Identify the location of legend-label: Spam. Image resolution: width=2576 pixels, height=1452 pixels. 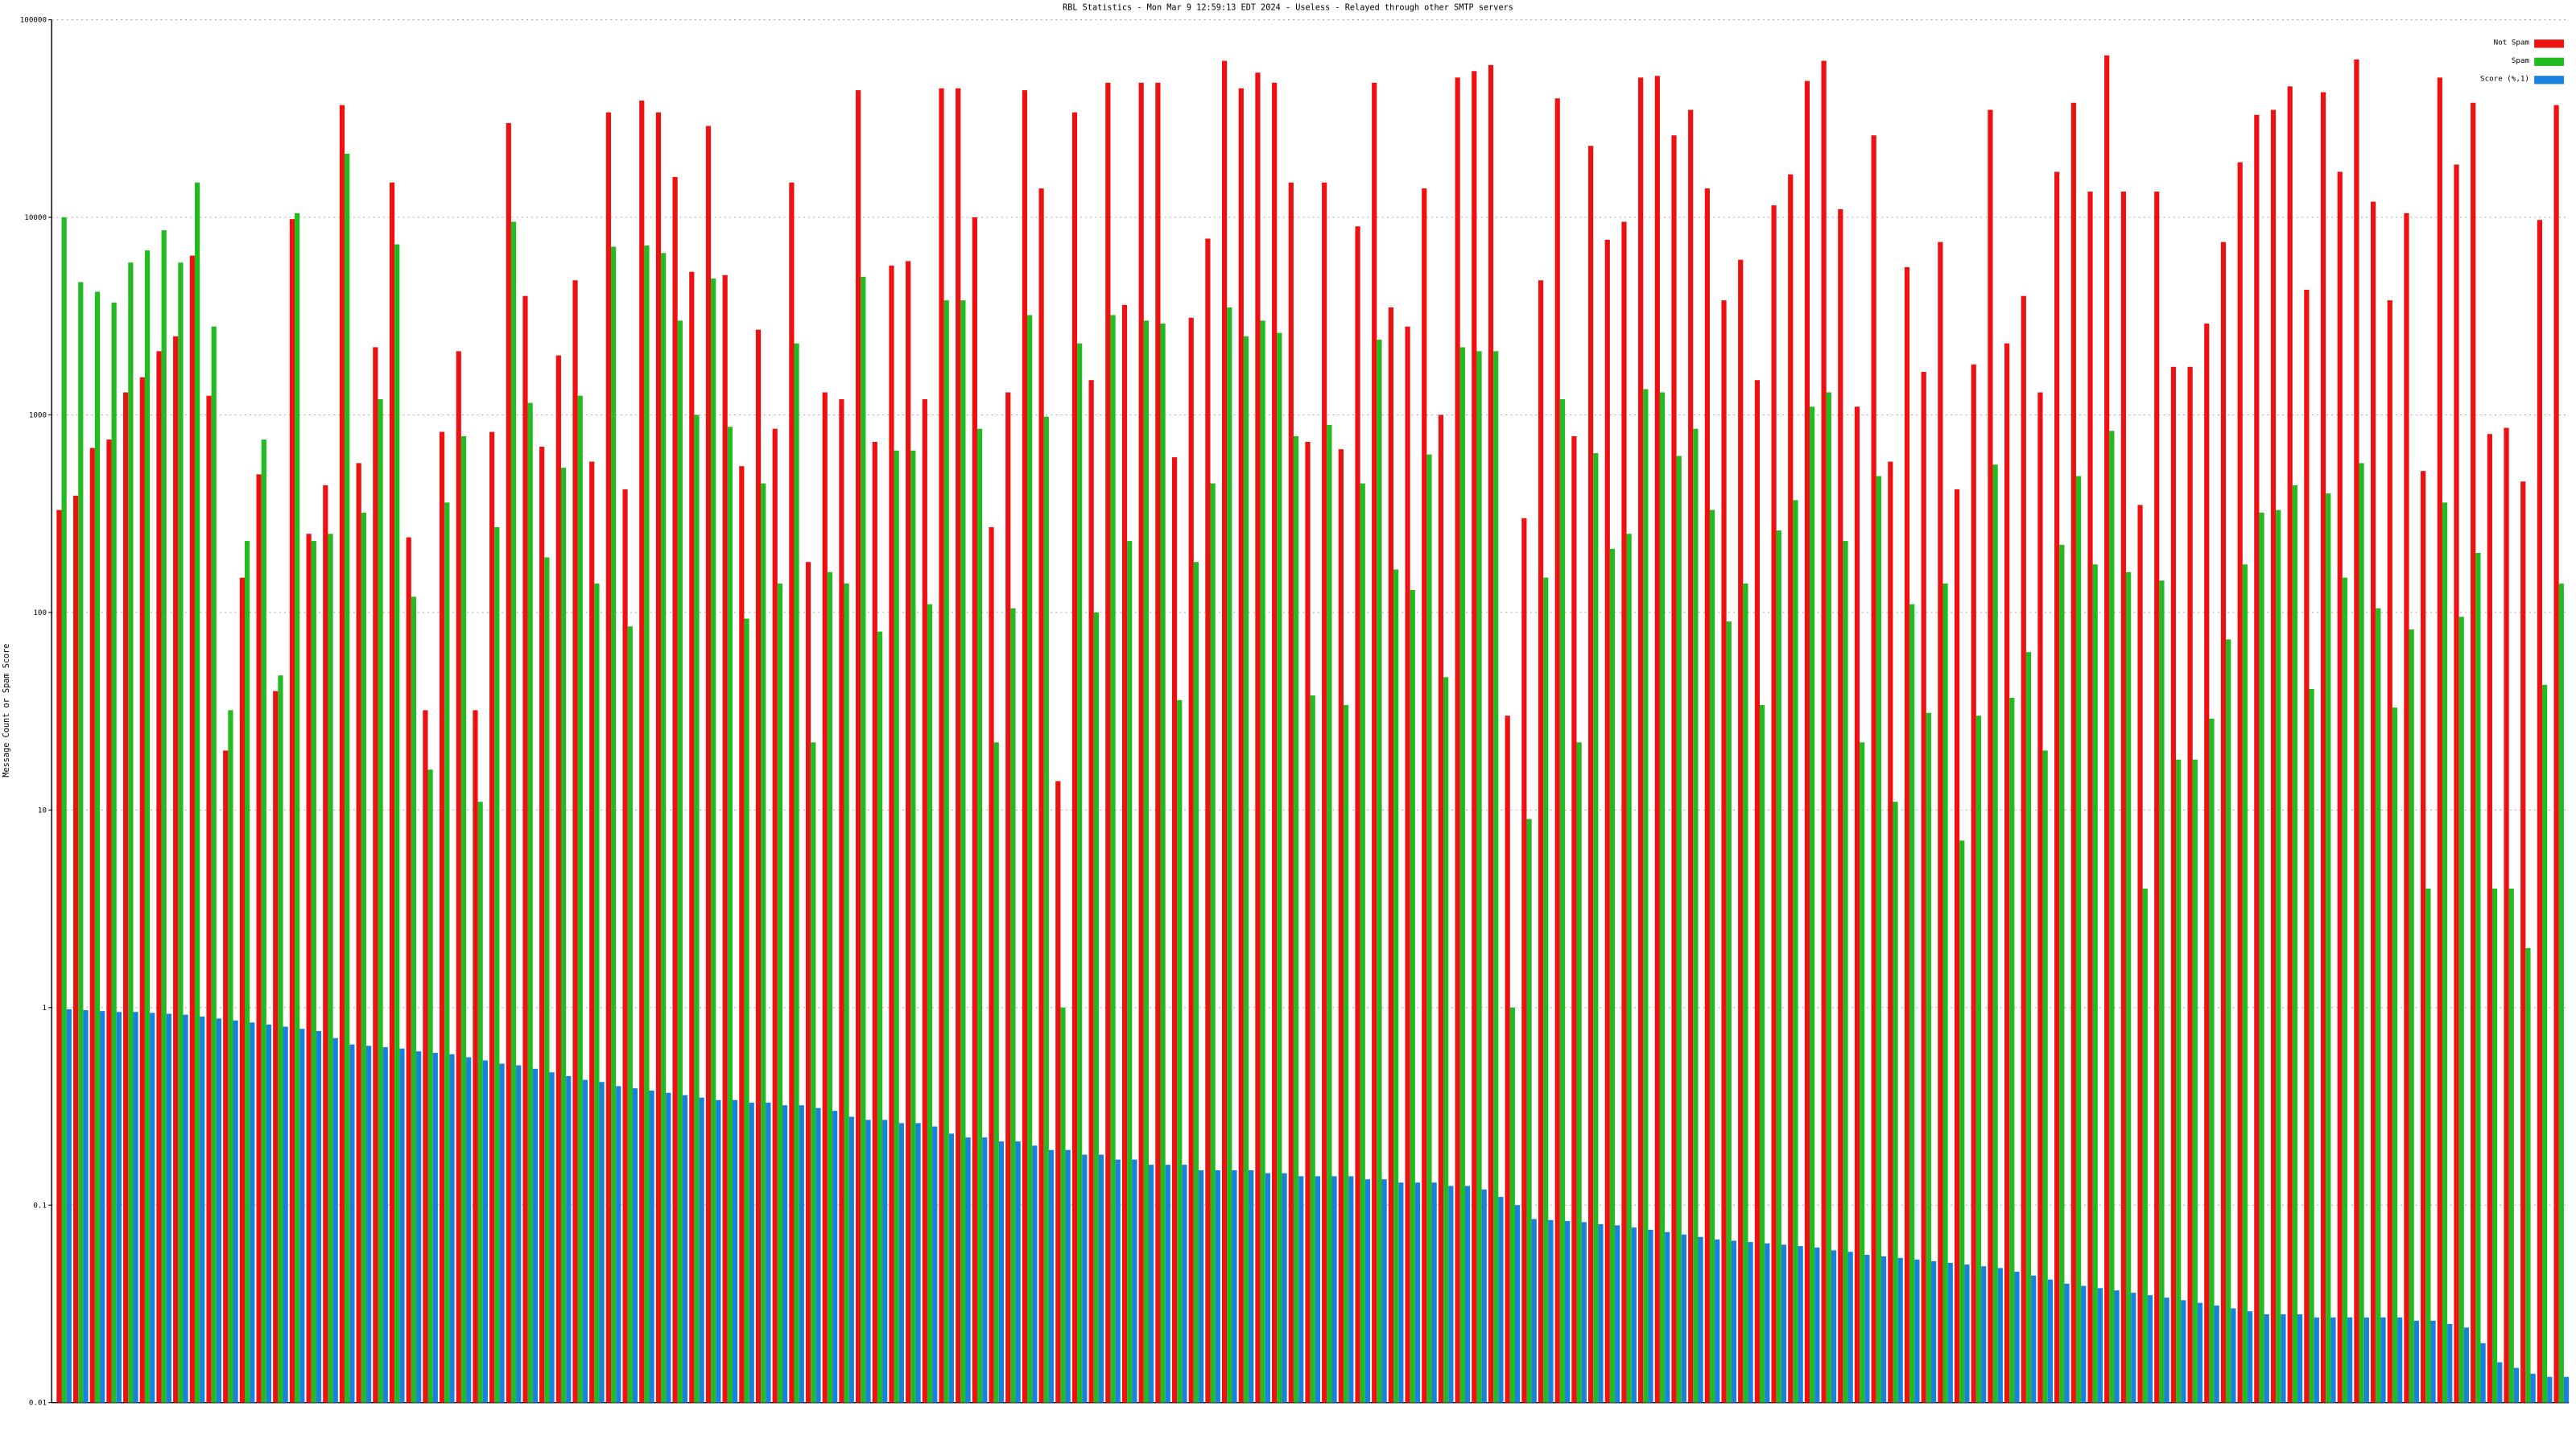
(2521, 61).